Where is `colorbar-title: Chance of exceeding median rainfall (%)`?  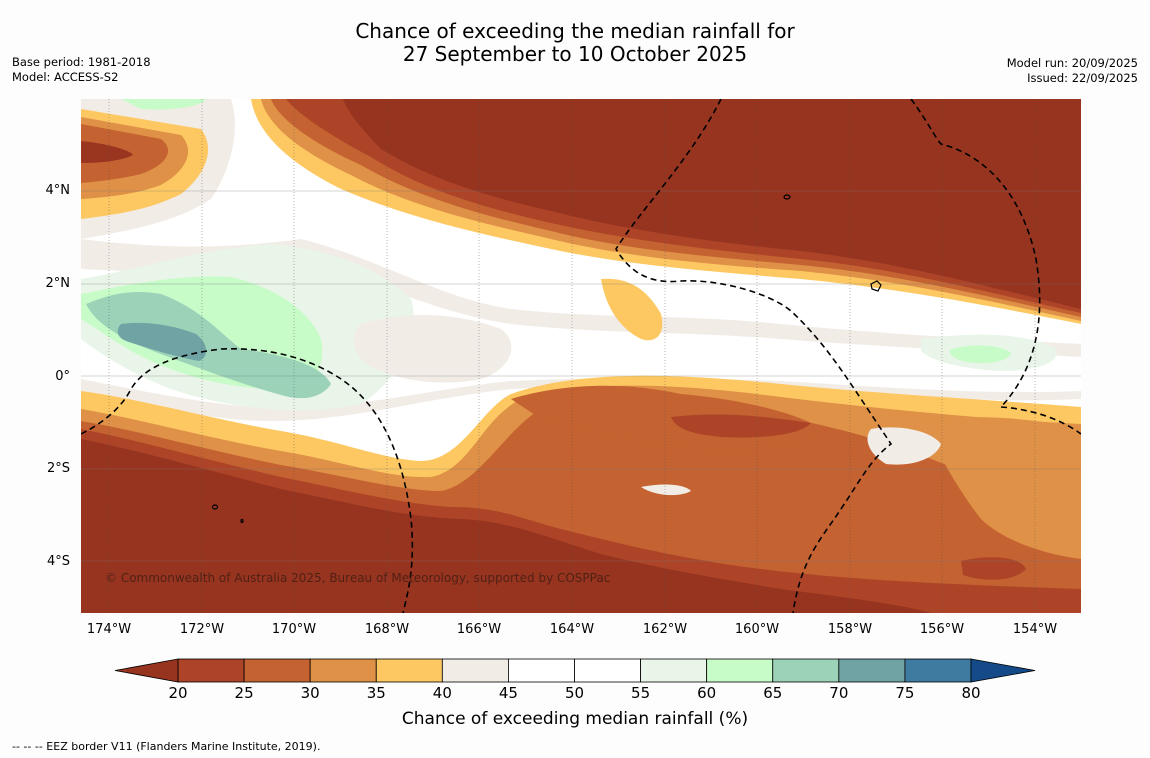
colorbar-title: Chance of exceeding median rainfall (%) is located at coordinates (575, 719).